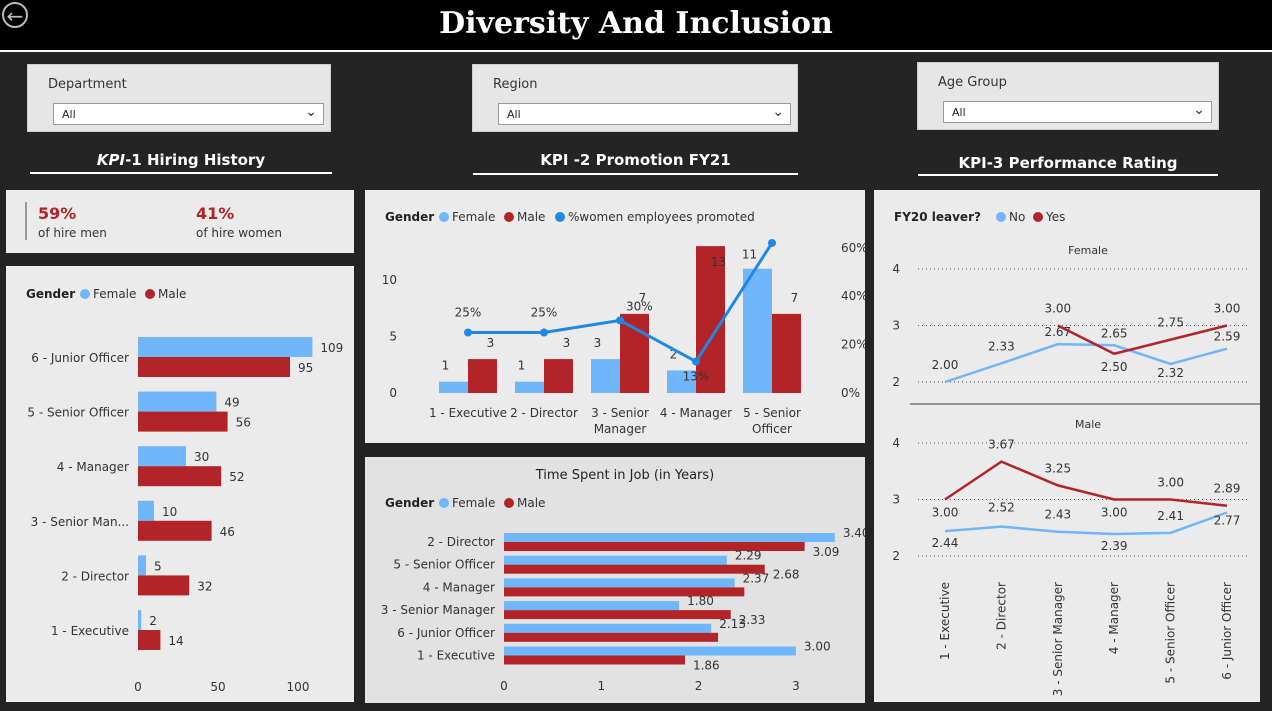  I want to click on men-hire-pct: 59%, so click(57, 213).